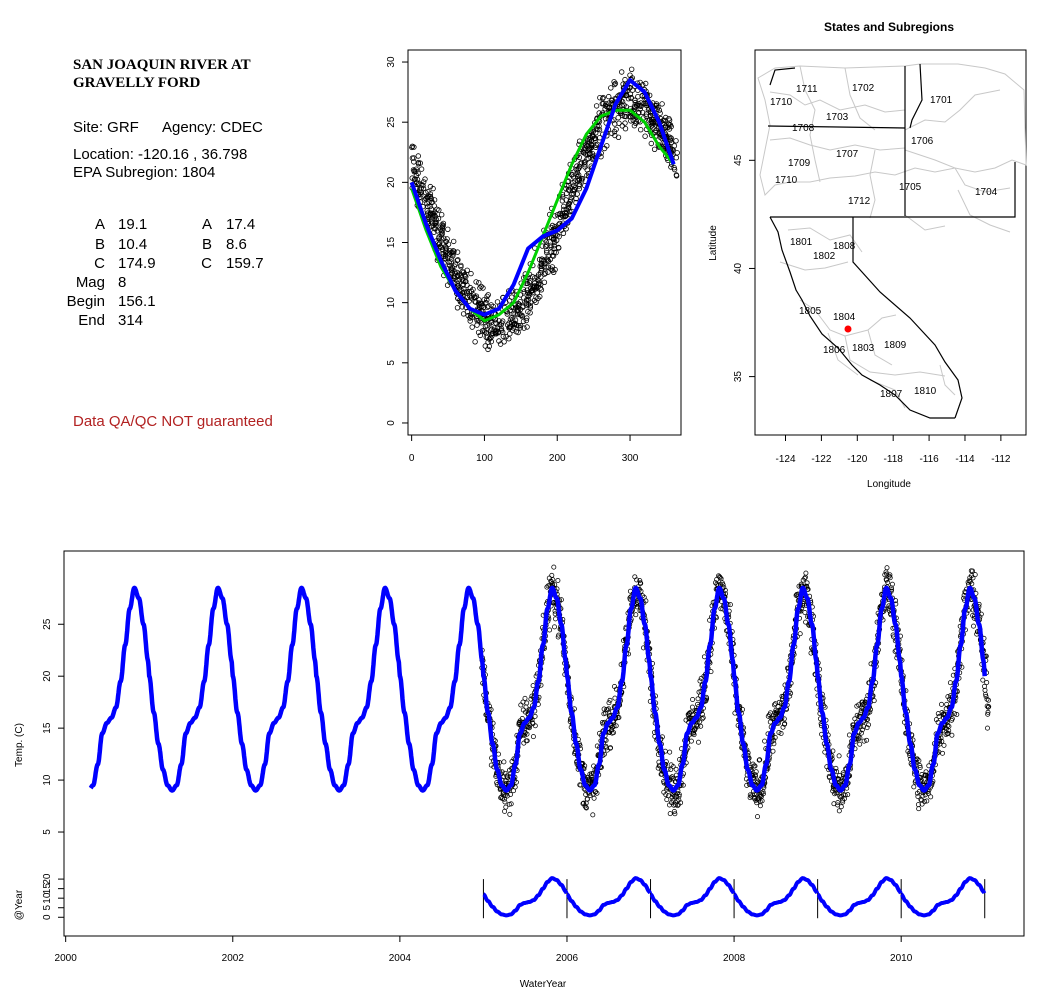 This screenshot has height=1001, width=1038. What do you see at coordinates (137, 301) in the screenshot?
I see `begin-value: 156.1` at bounding box center [137, 301].